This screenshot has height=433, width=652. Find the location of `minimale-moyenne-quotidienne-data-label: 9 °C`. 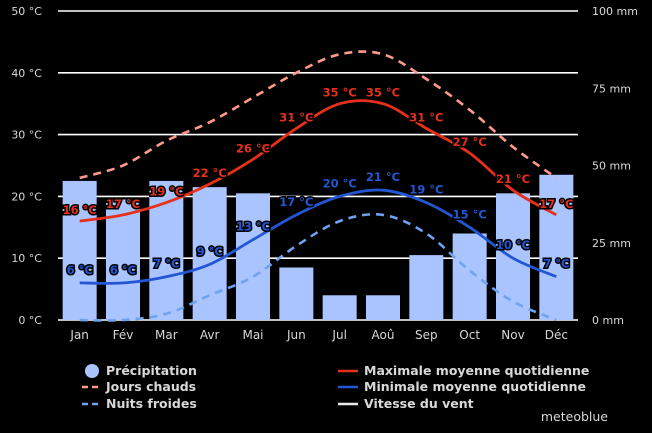

minimale-moyenne-quotidienne-data-label: 9 °C is located at coordinates (210, 251).